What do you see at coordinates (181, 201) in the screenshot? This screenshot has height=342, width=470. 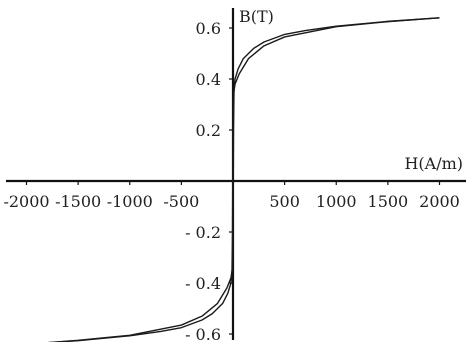 I see `x-tick-label: -500` at bounding box center [181, 201].